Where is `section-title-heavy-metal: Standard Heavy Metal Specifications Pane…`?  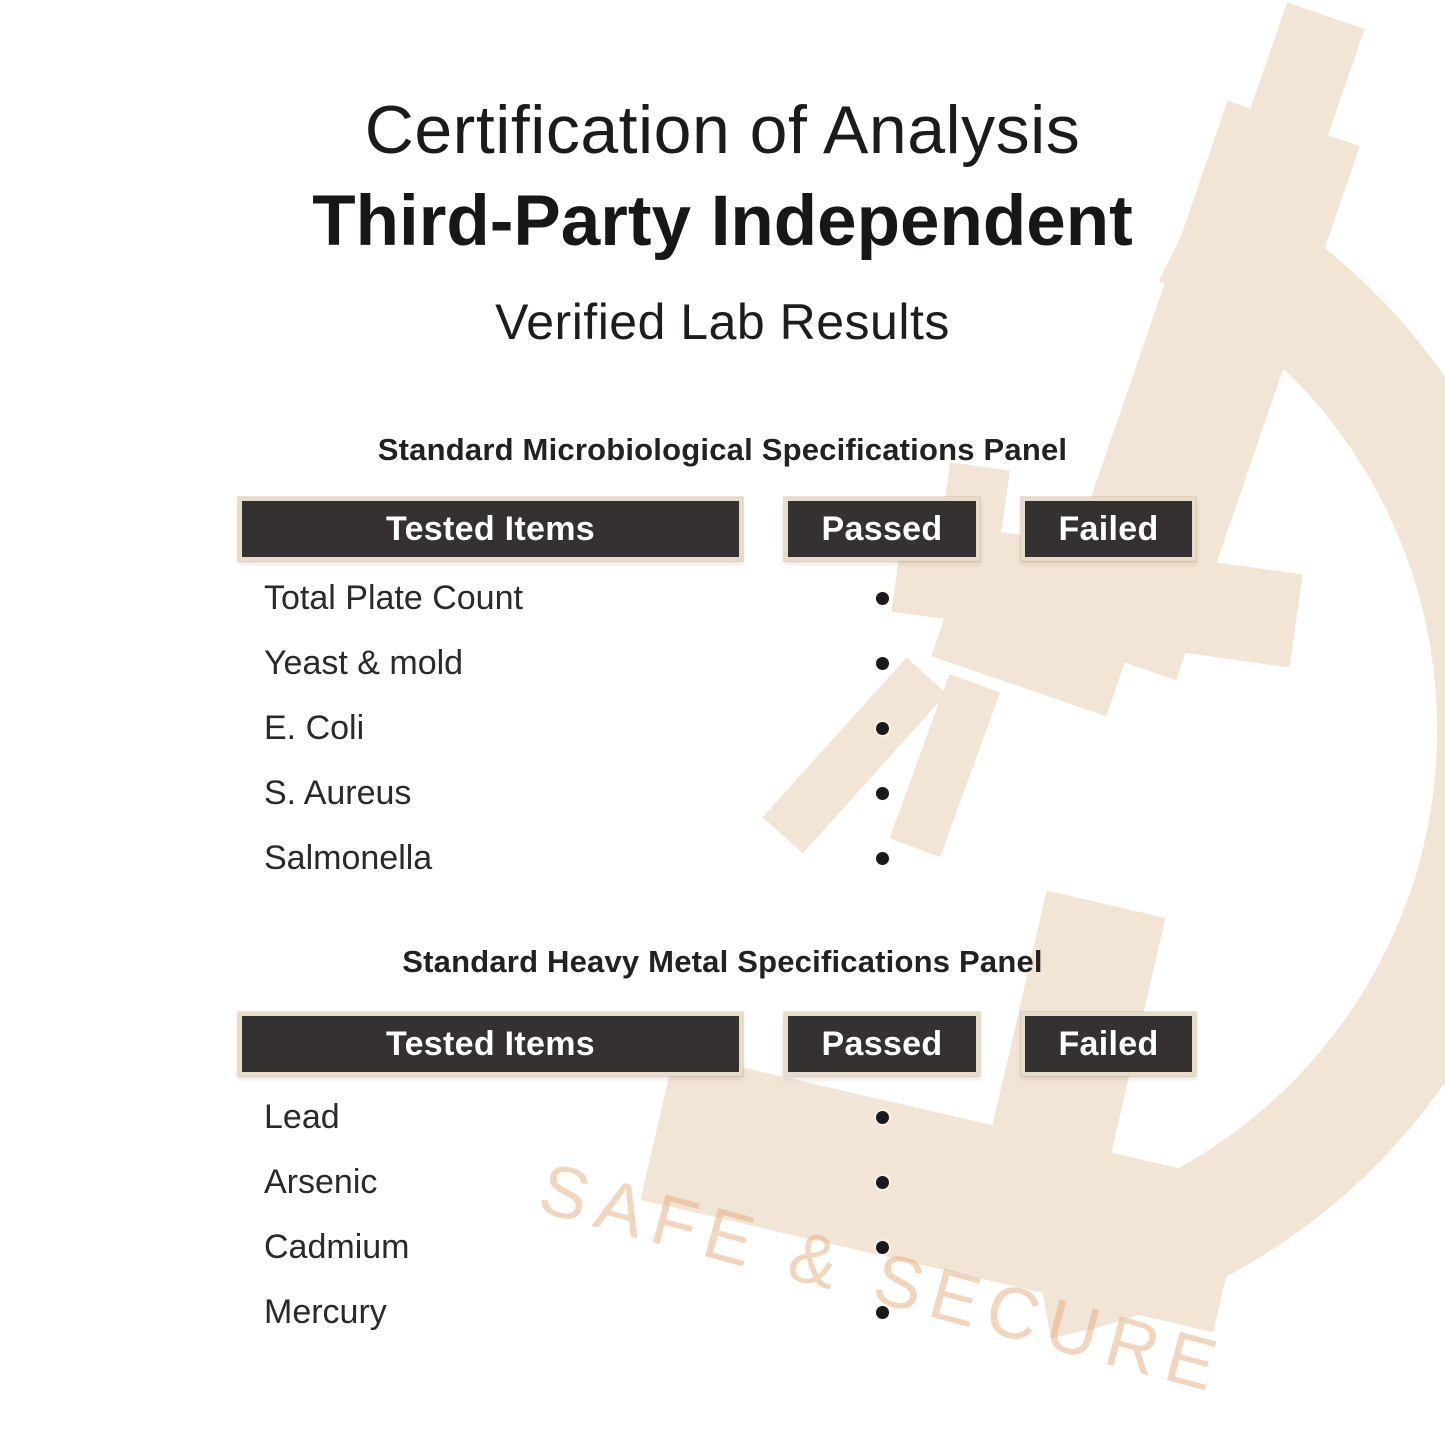
section-title-heavy-metal: Standard Heavy Metal Specifications Pane… is located at coordinates (722, 961).